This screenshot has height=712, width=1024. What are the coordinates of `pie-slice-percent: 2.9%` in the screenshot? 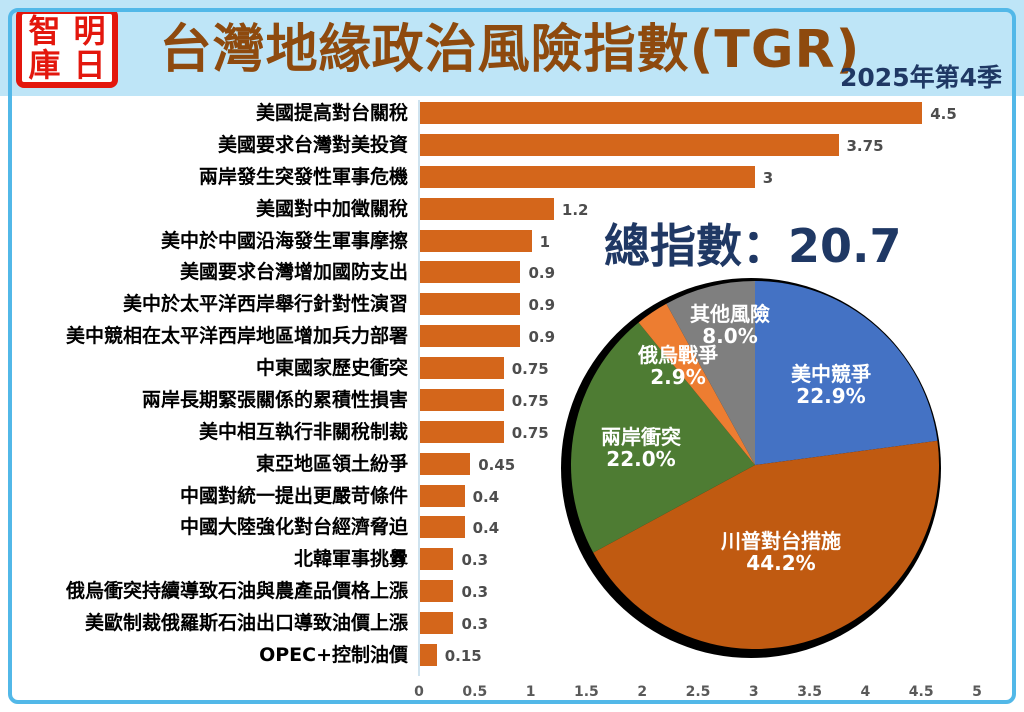 It's located at (678, 377).